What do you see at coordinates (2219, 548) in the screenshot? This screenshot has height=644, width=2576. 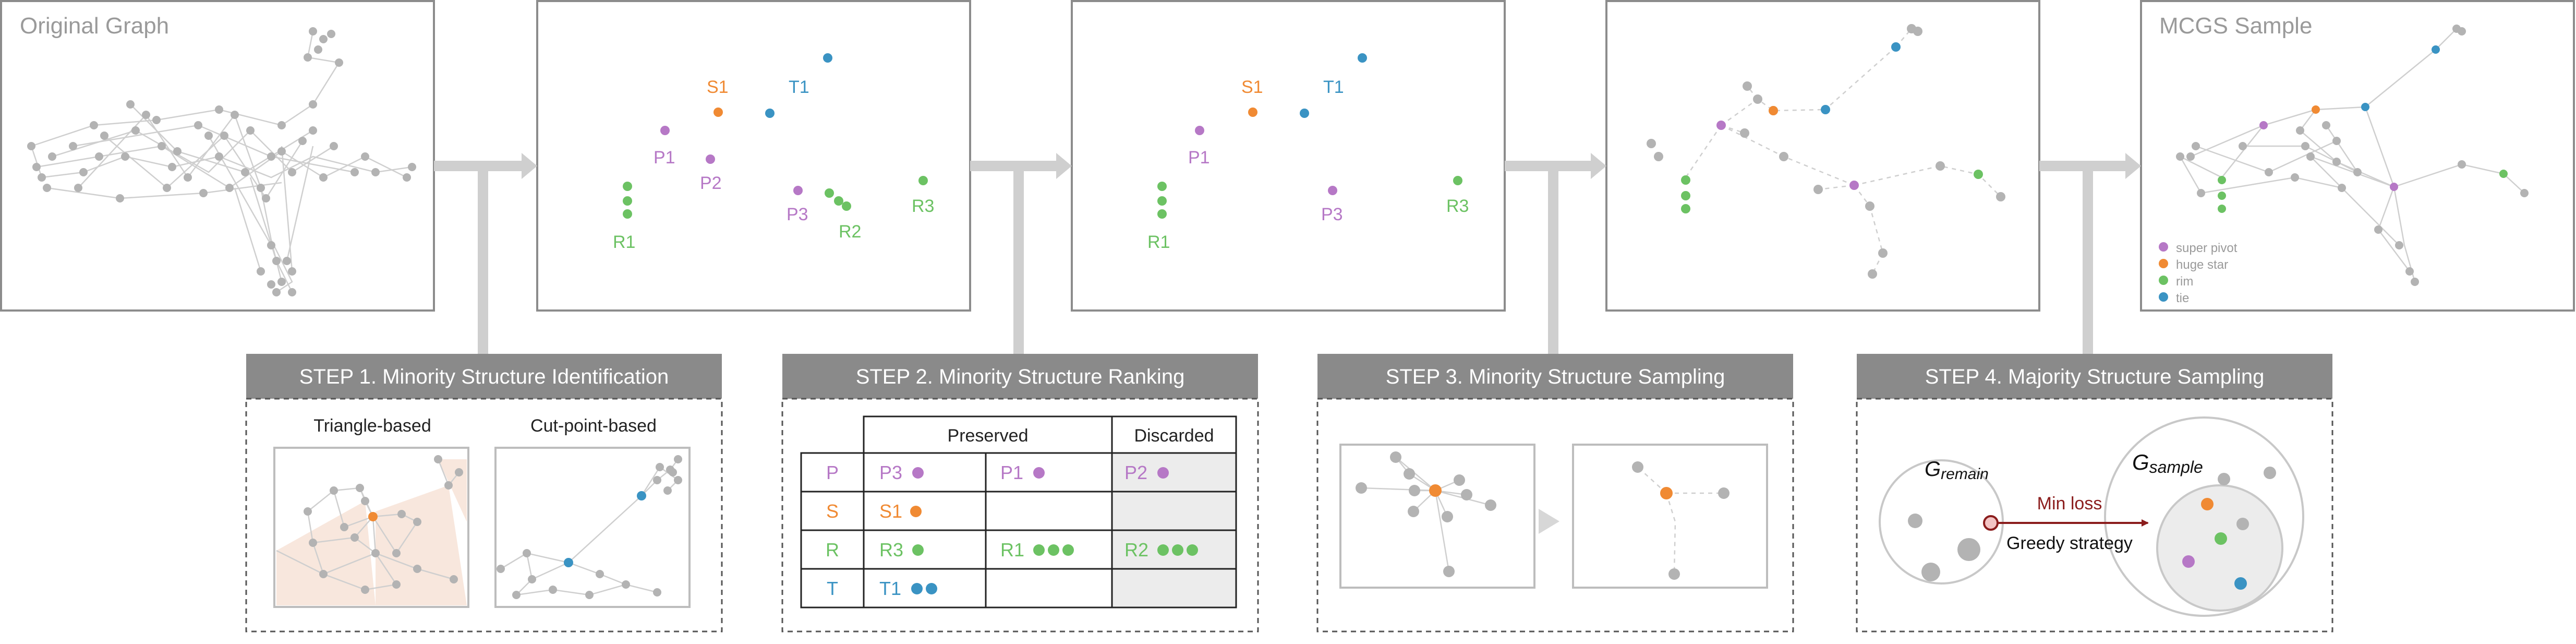 I see `g-sample-inner` at bounding box center [2219, 548].